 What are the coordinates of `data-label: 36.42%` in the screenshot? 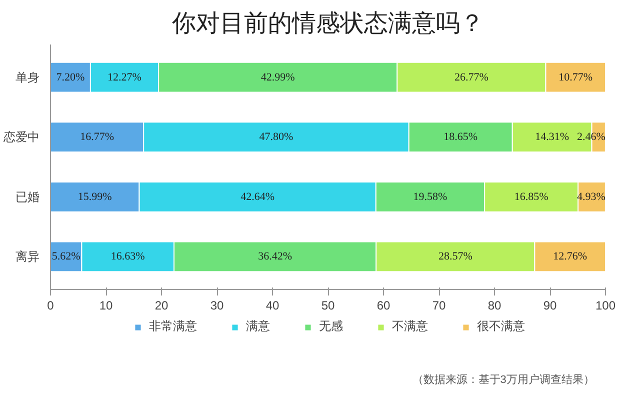 It's located at (275, 256).